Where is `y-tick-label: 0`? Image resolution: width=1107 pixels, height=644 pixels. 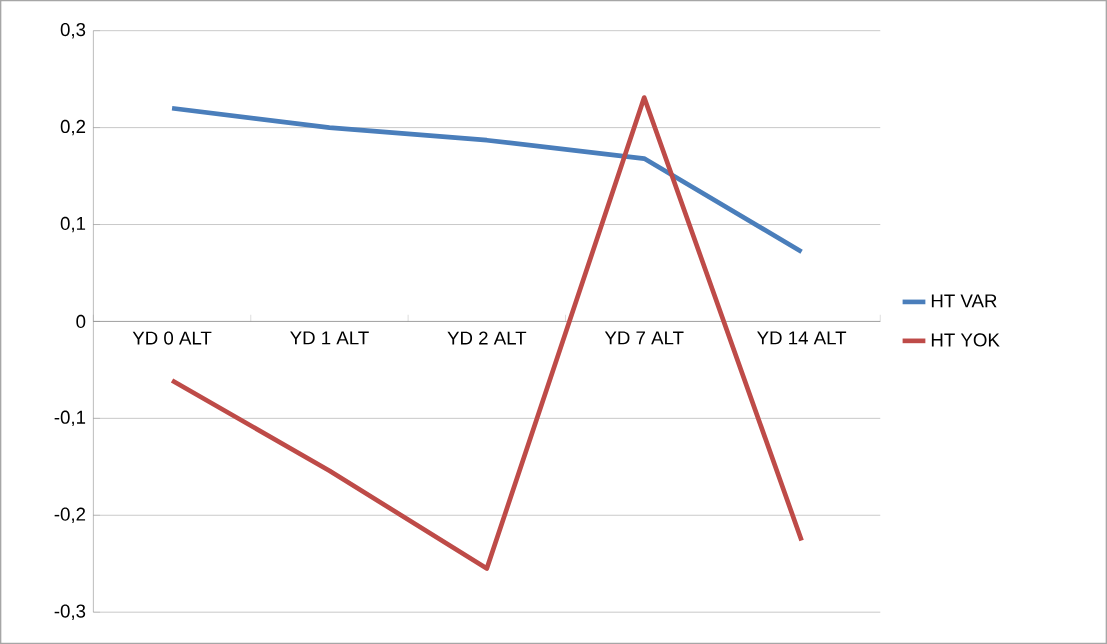 y-tick-label: 0 is located at coordinates (81, 321).